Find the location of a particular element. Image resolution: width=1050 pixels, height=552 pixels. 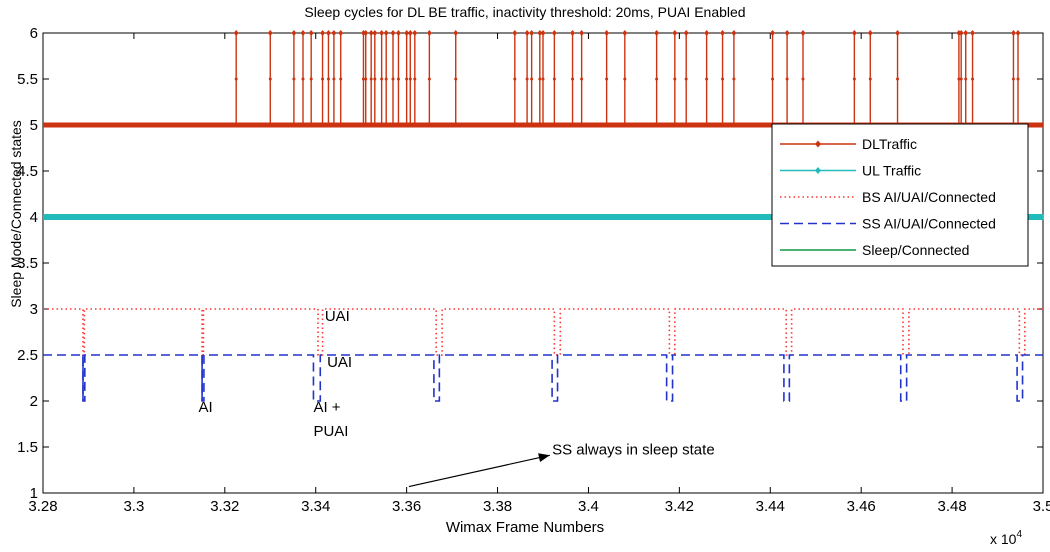

y-tick-label: 1.5 is located at coordinates (27, 447).